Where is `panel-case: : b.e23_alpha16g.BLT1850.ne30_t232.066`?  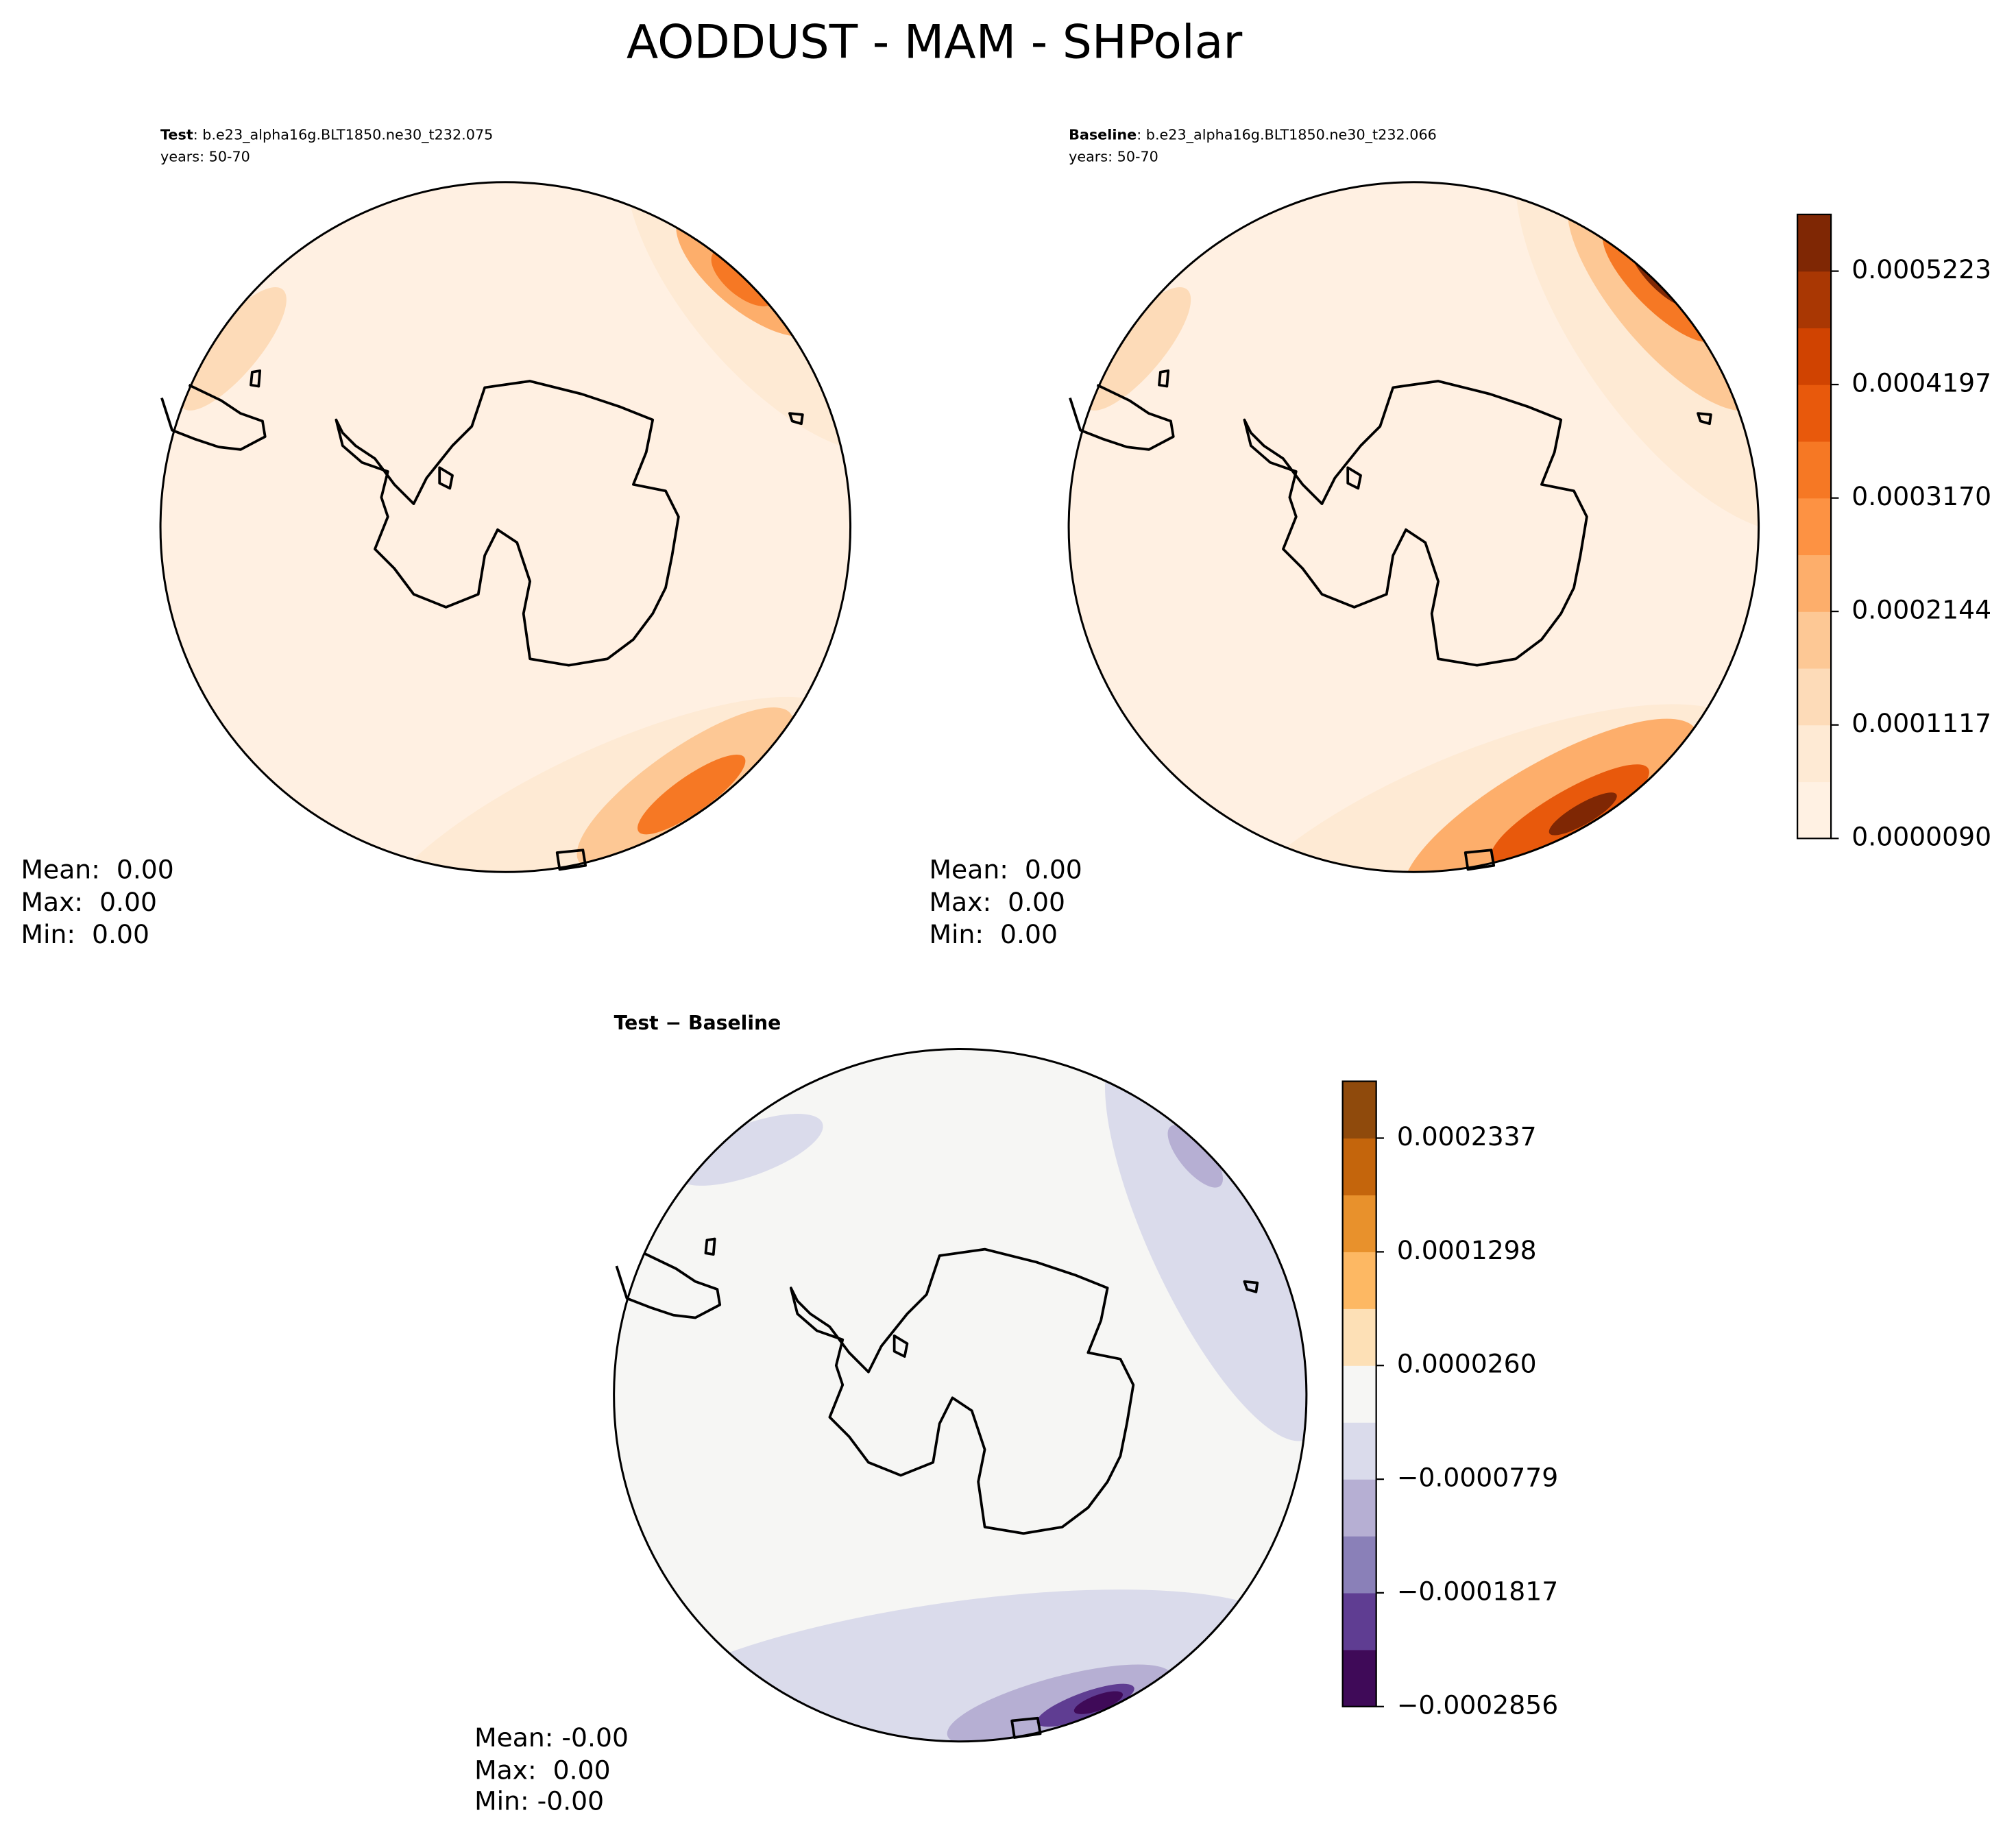
panel-case: : b.e23_alpha16g.BLT1850.ne30_t232.066 is located at coordinates (1287, 135).